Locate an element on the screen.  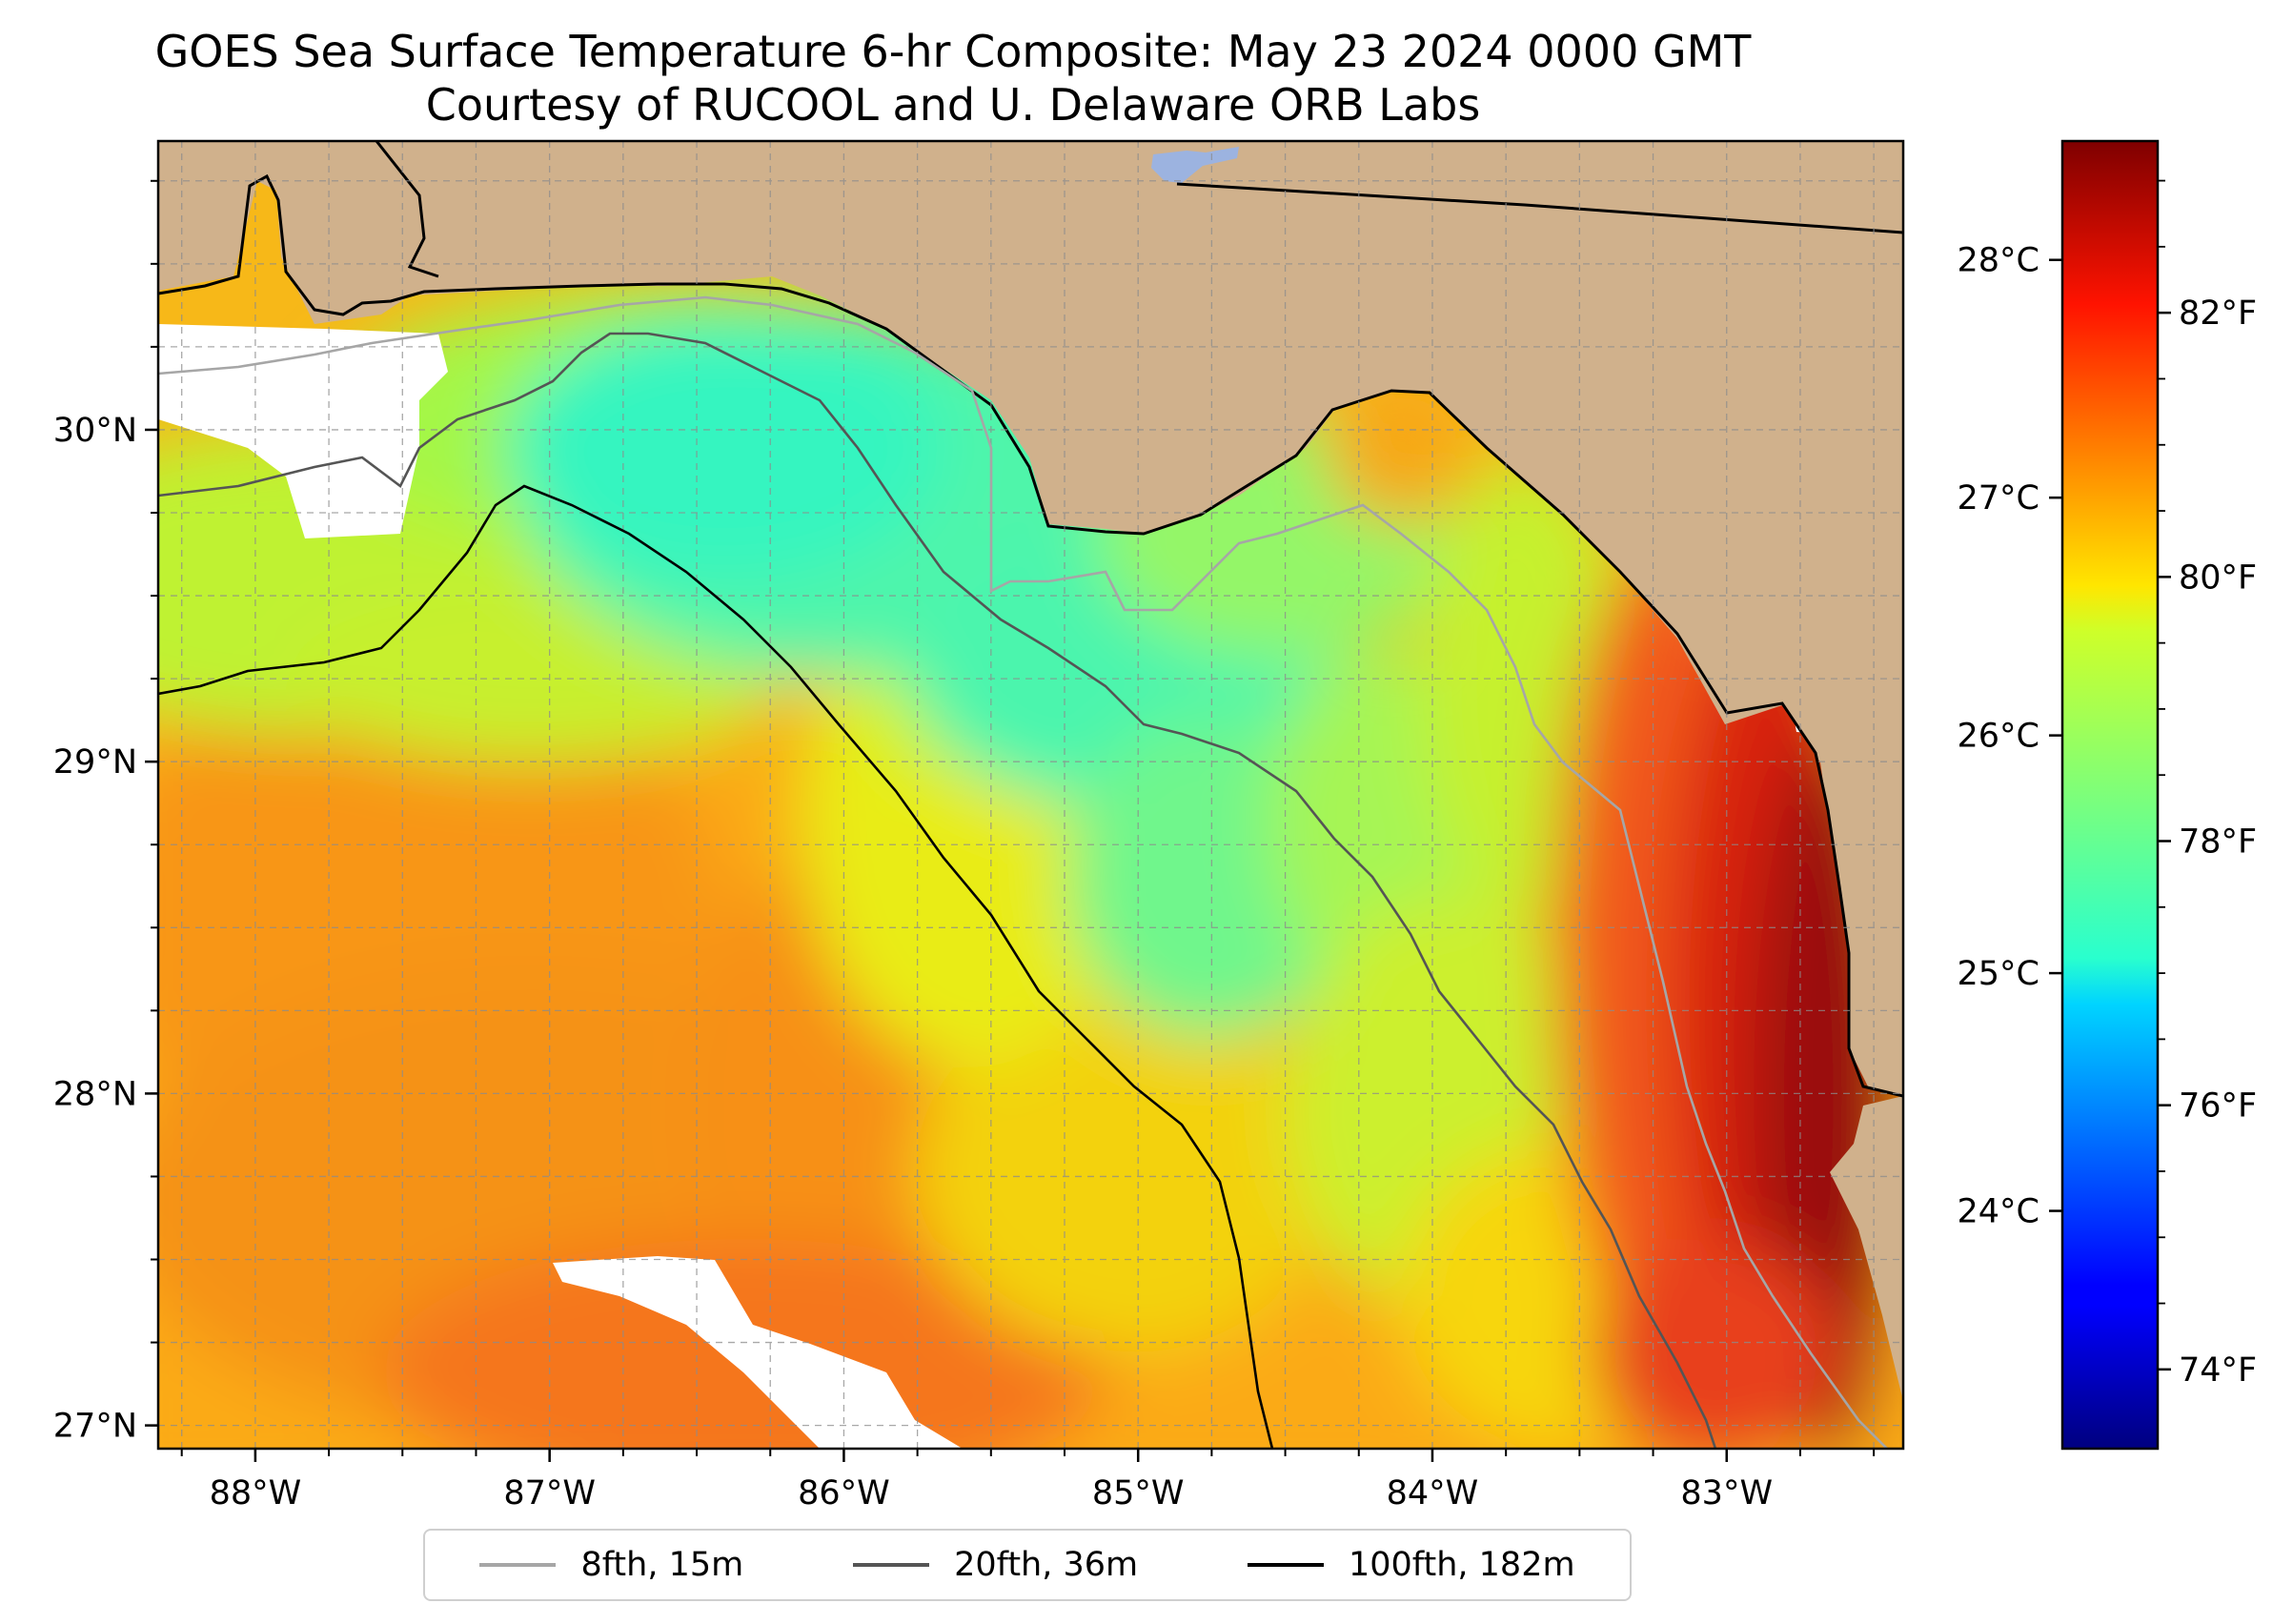
legend-label-100fth: 100fth, 182m is located at coordinates (1462, 1565).